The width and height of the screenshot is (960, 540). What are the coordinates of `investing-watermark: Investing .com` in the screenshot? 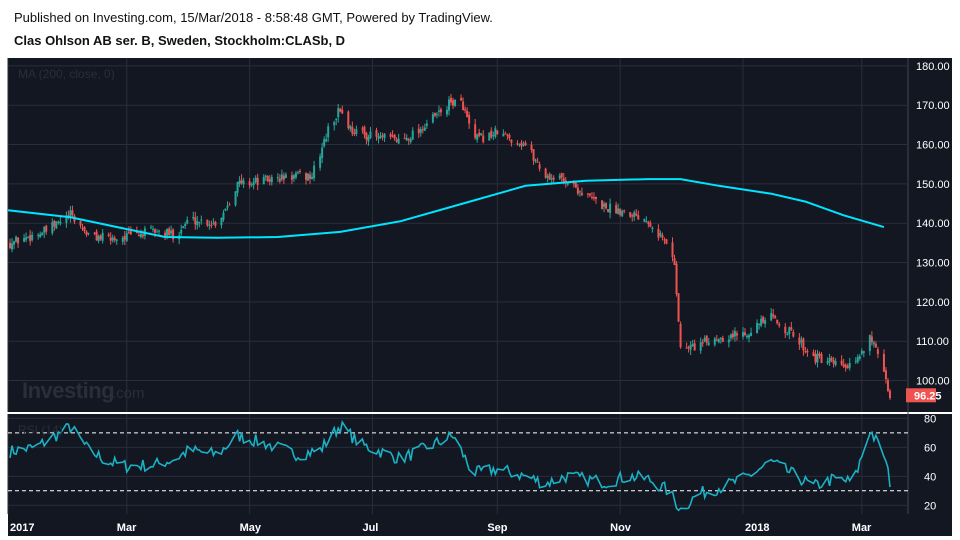 It's located at (83, 390).